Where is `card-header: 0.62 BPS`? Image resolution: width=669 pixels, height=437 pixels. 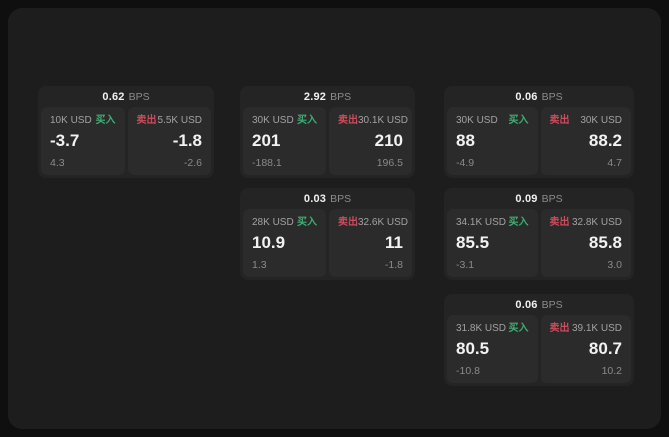 card-header: 0.62 BPS is located at coordinates (126, 96).